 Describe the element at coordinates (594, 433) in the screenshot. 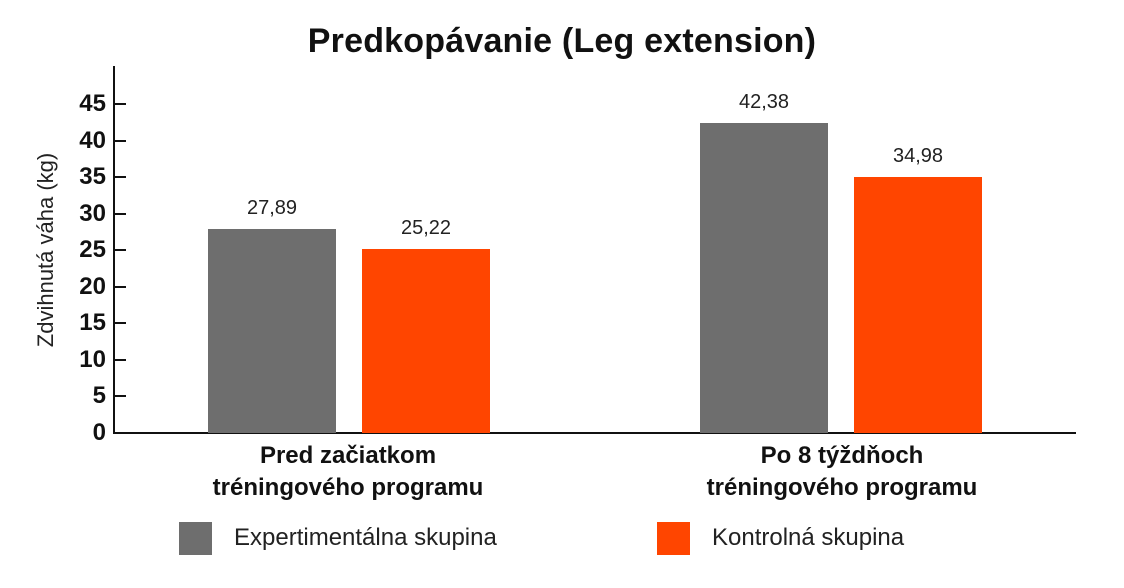

I see `x-axis-line` at that location.